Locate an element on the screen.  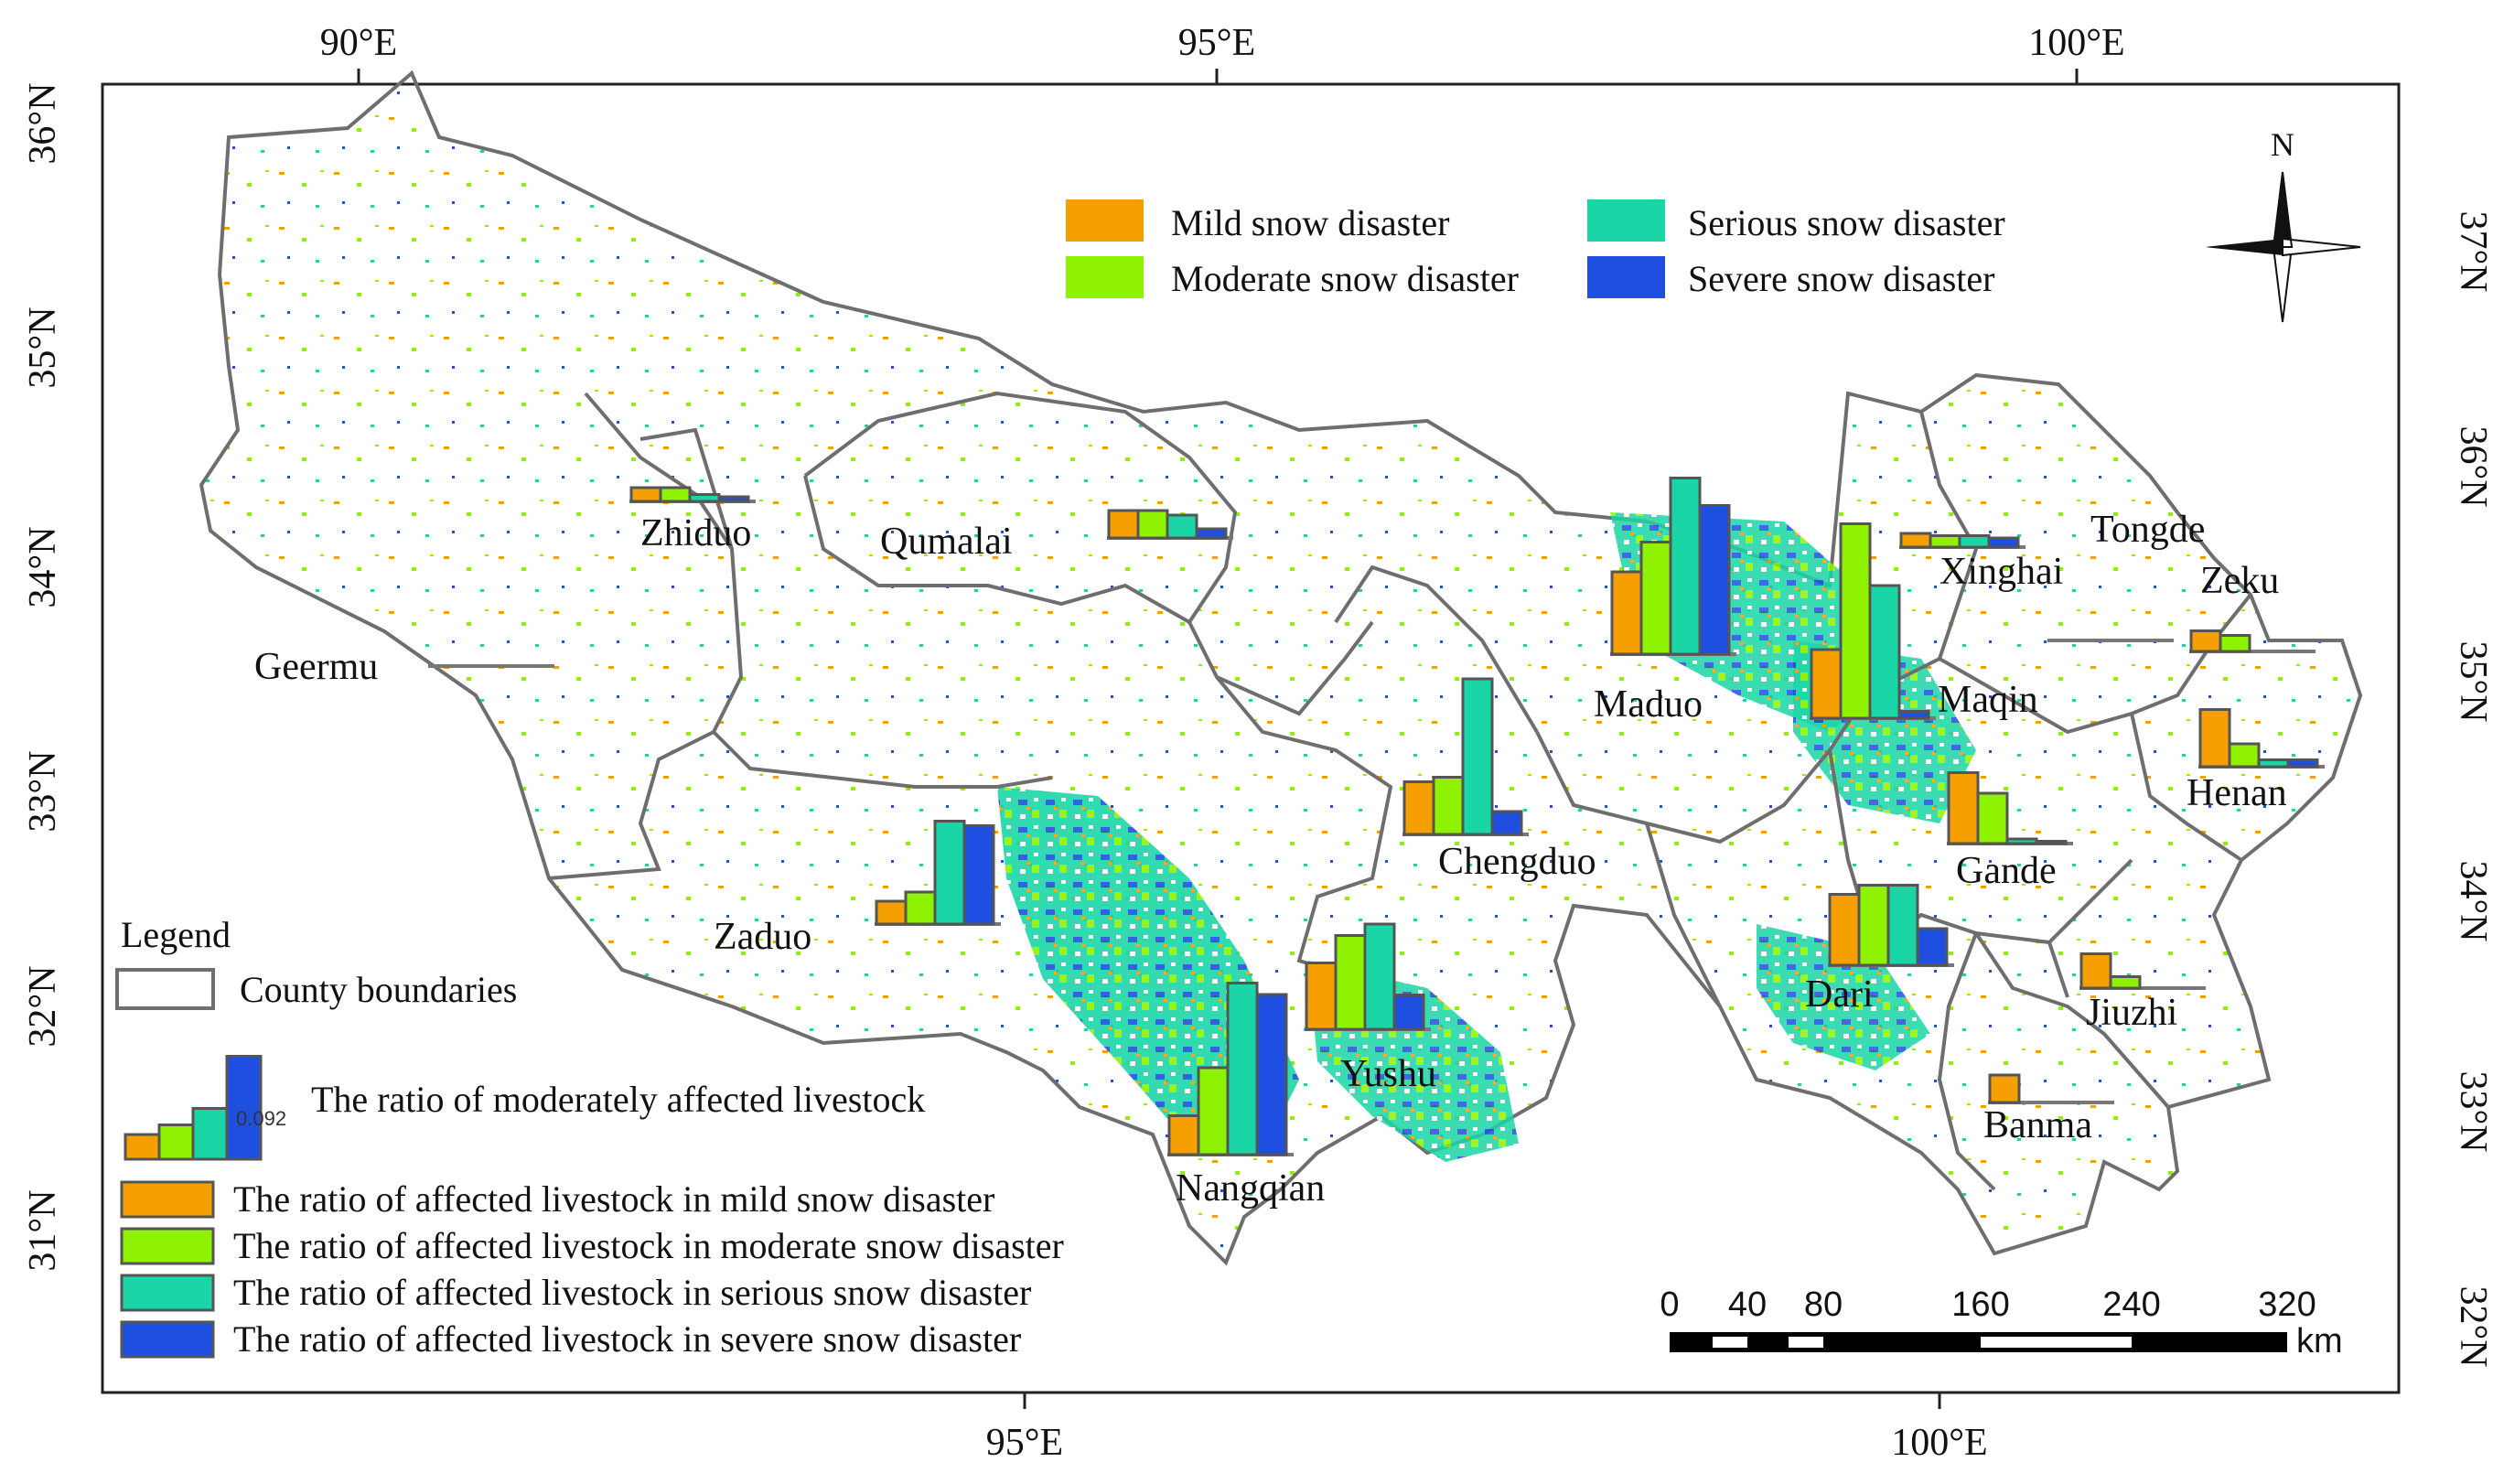
tick-right-3: 34°N is located at coordinates (2472, 900).